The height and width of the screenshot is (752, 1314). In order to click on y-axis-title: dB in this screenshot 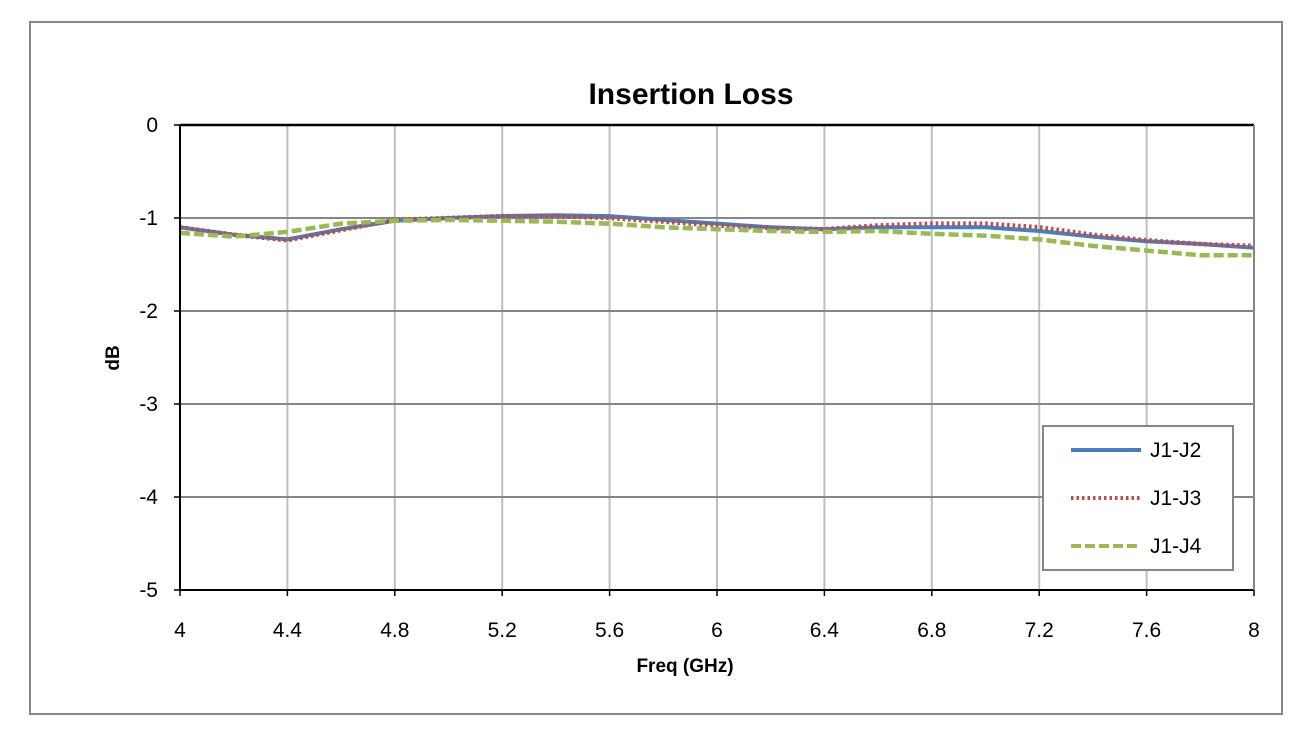, I will do `click(113, 357)`.